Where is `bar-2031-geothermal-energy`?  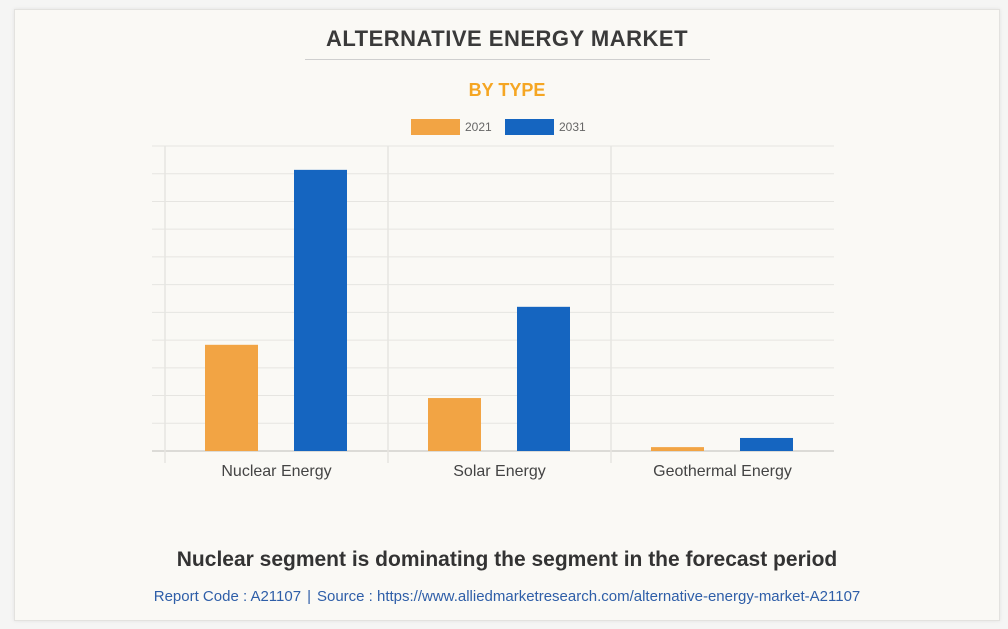
bar-2031-geothermal-energy is located at coordinates (766, 444).